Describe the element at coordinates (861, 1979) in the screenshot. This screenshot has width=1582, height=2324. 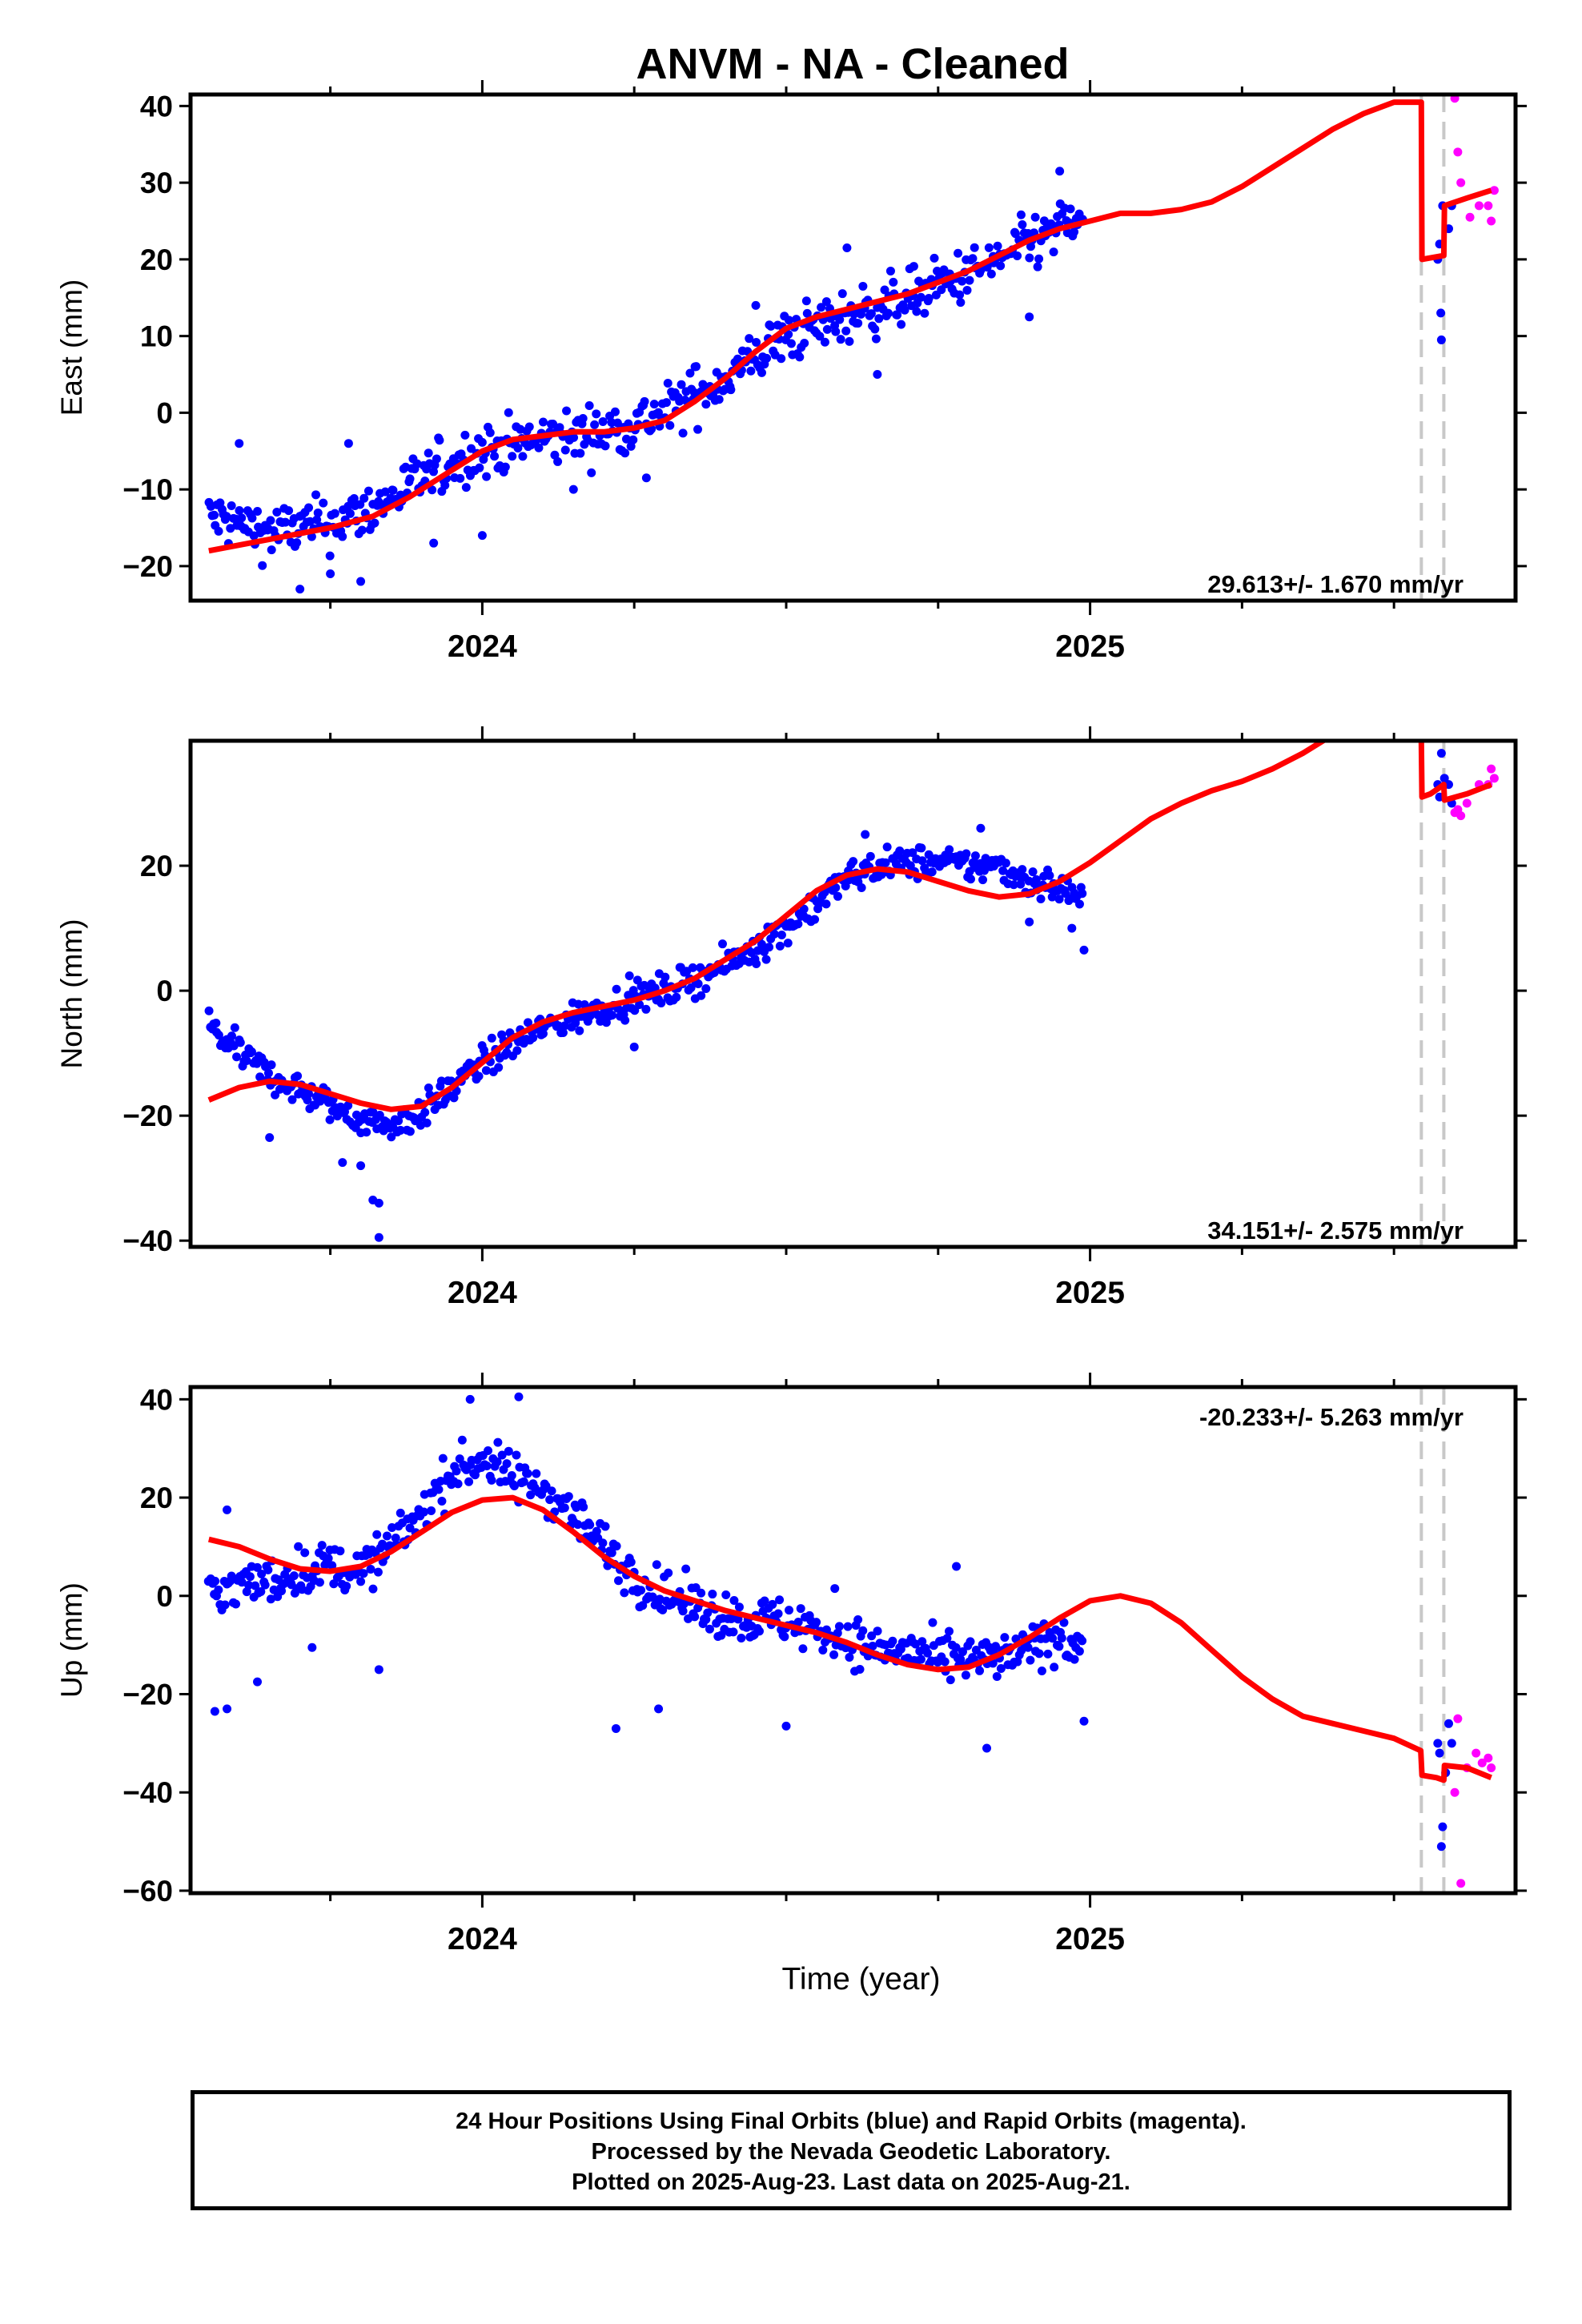
I see `x-axis-label: Time (year)` at that location.